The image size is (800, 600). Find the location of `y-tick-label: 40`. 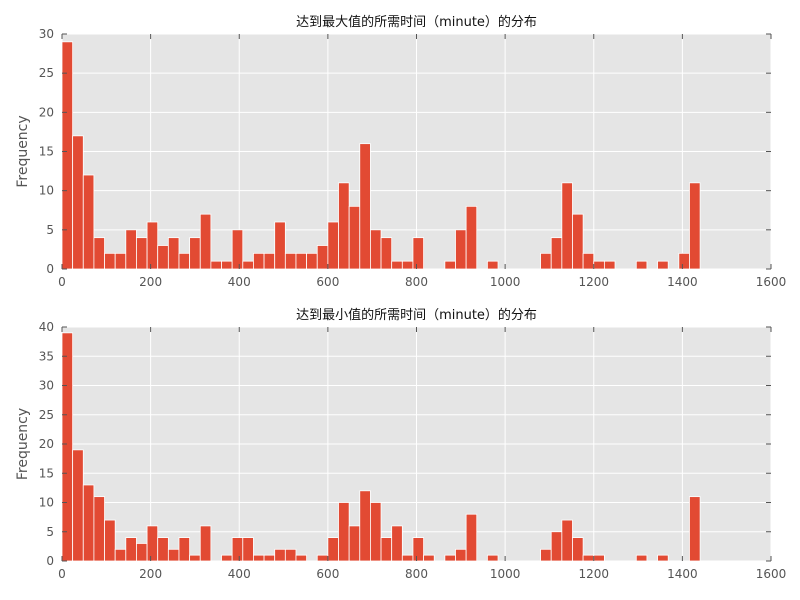

y-tick-label: 40 is located at coordinates (46, 327).